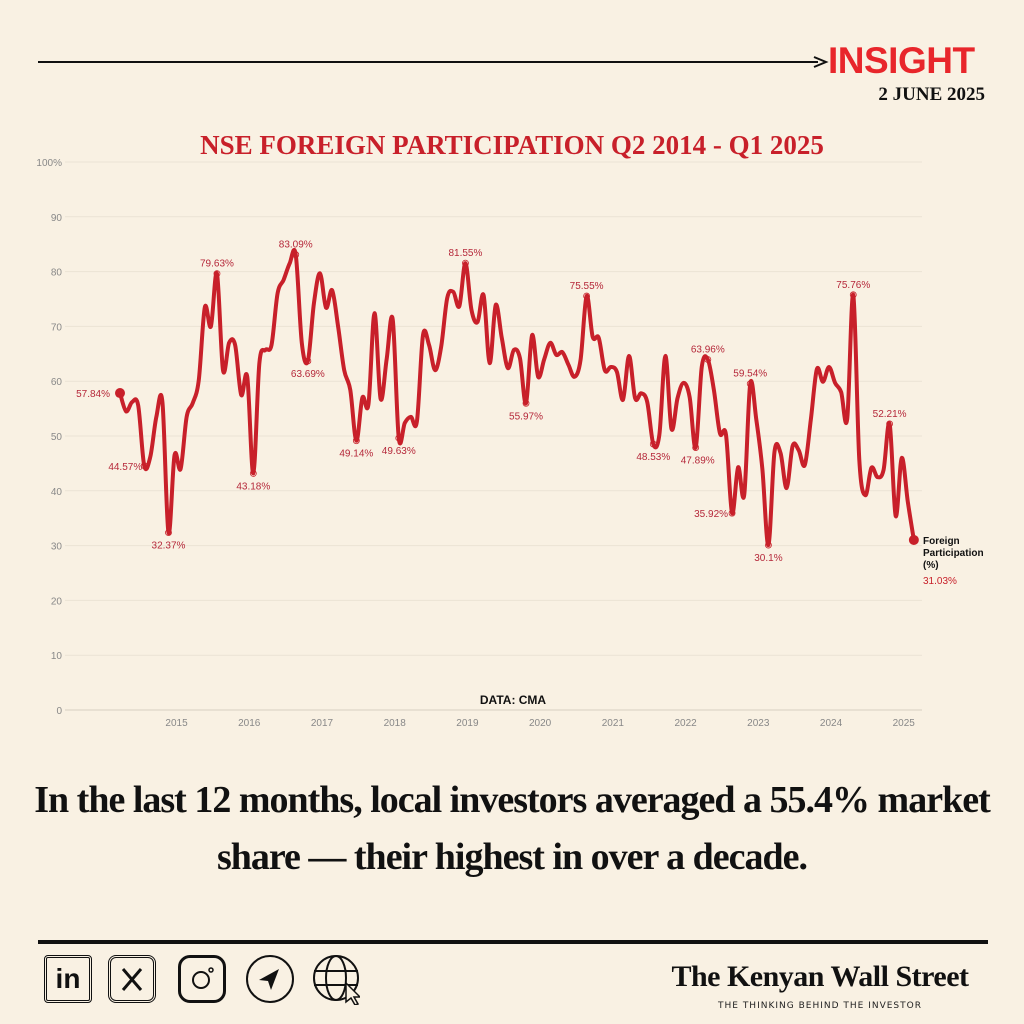  I want to click on y-tick-label: 0, so click(59, 711).